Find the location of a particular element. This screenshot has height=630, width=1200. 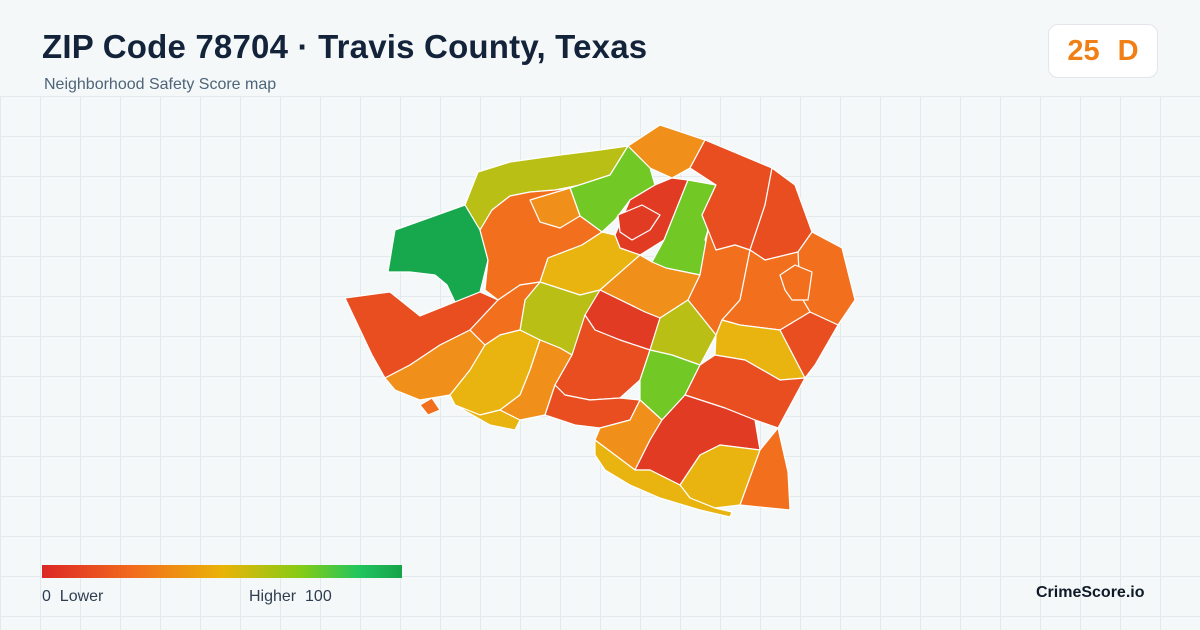

legend-max-value: 100 is located at coordinates (318, 596).